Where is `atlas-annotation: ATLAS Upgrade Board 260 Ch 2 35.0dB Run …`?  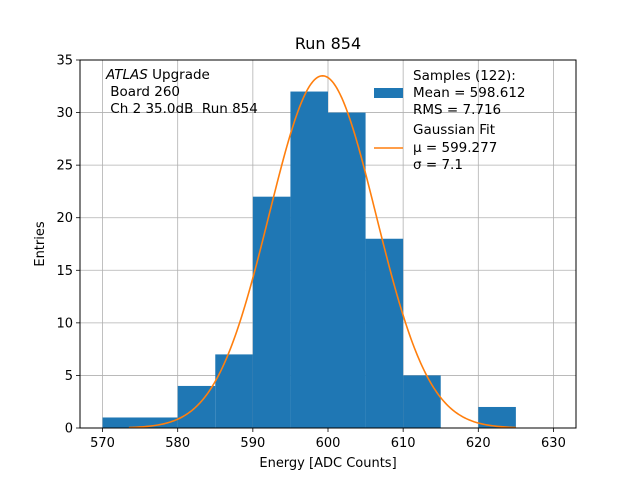 atlas-annotation: ATLAS Upgrade Board 260 Ch 2 35.0dB Run … is located at coordinates (181, 92).